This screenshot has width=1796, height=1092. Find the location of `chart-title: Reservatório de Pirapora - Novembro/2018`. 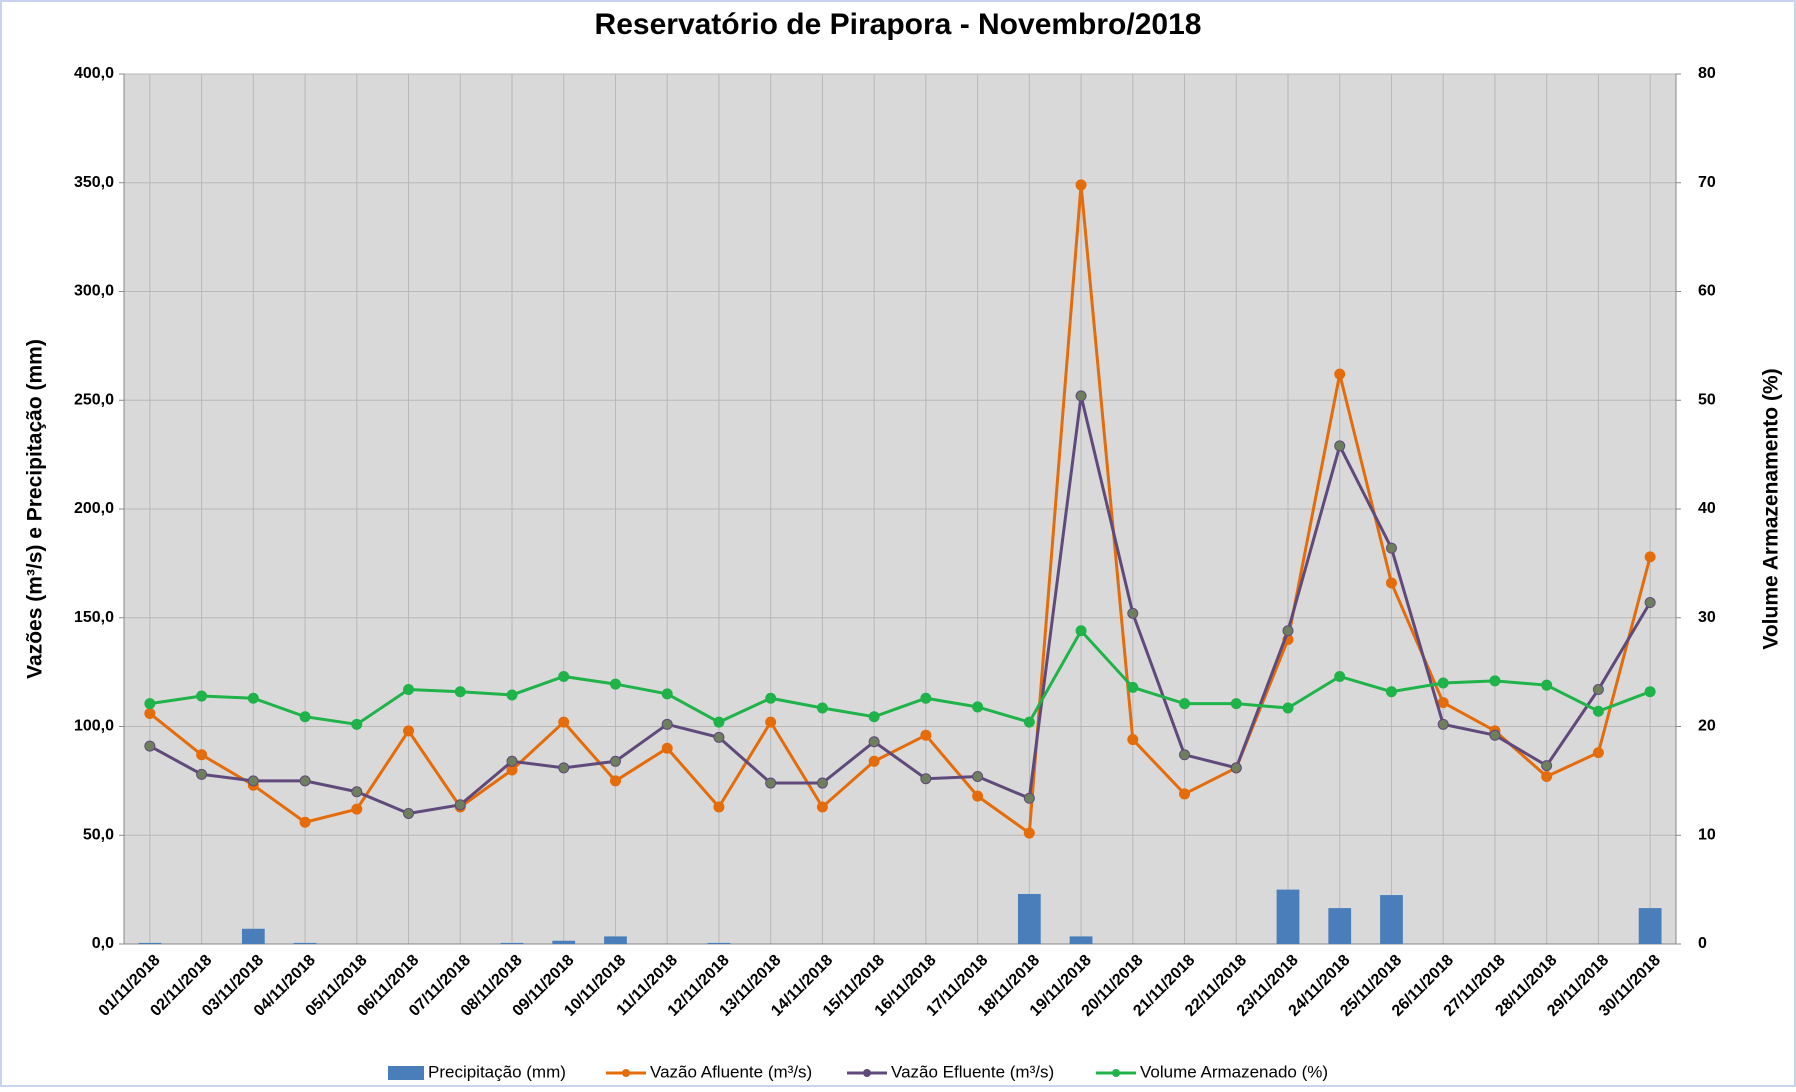

chart-title: Reservatório de Pirapora - Novembro/2018 is located at coordinates (898, 24).